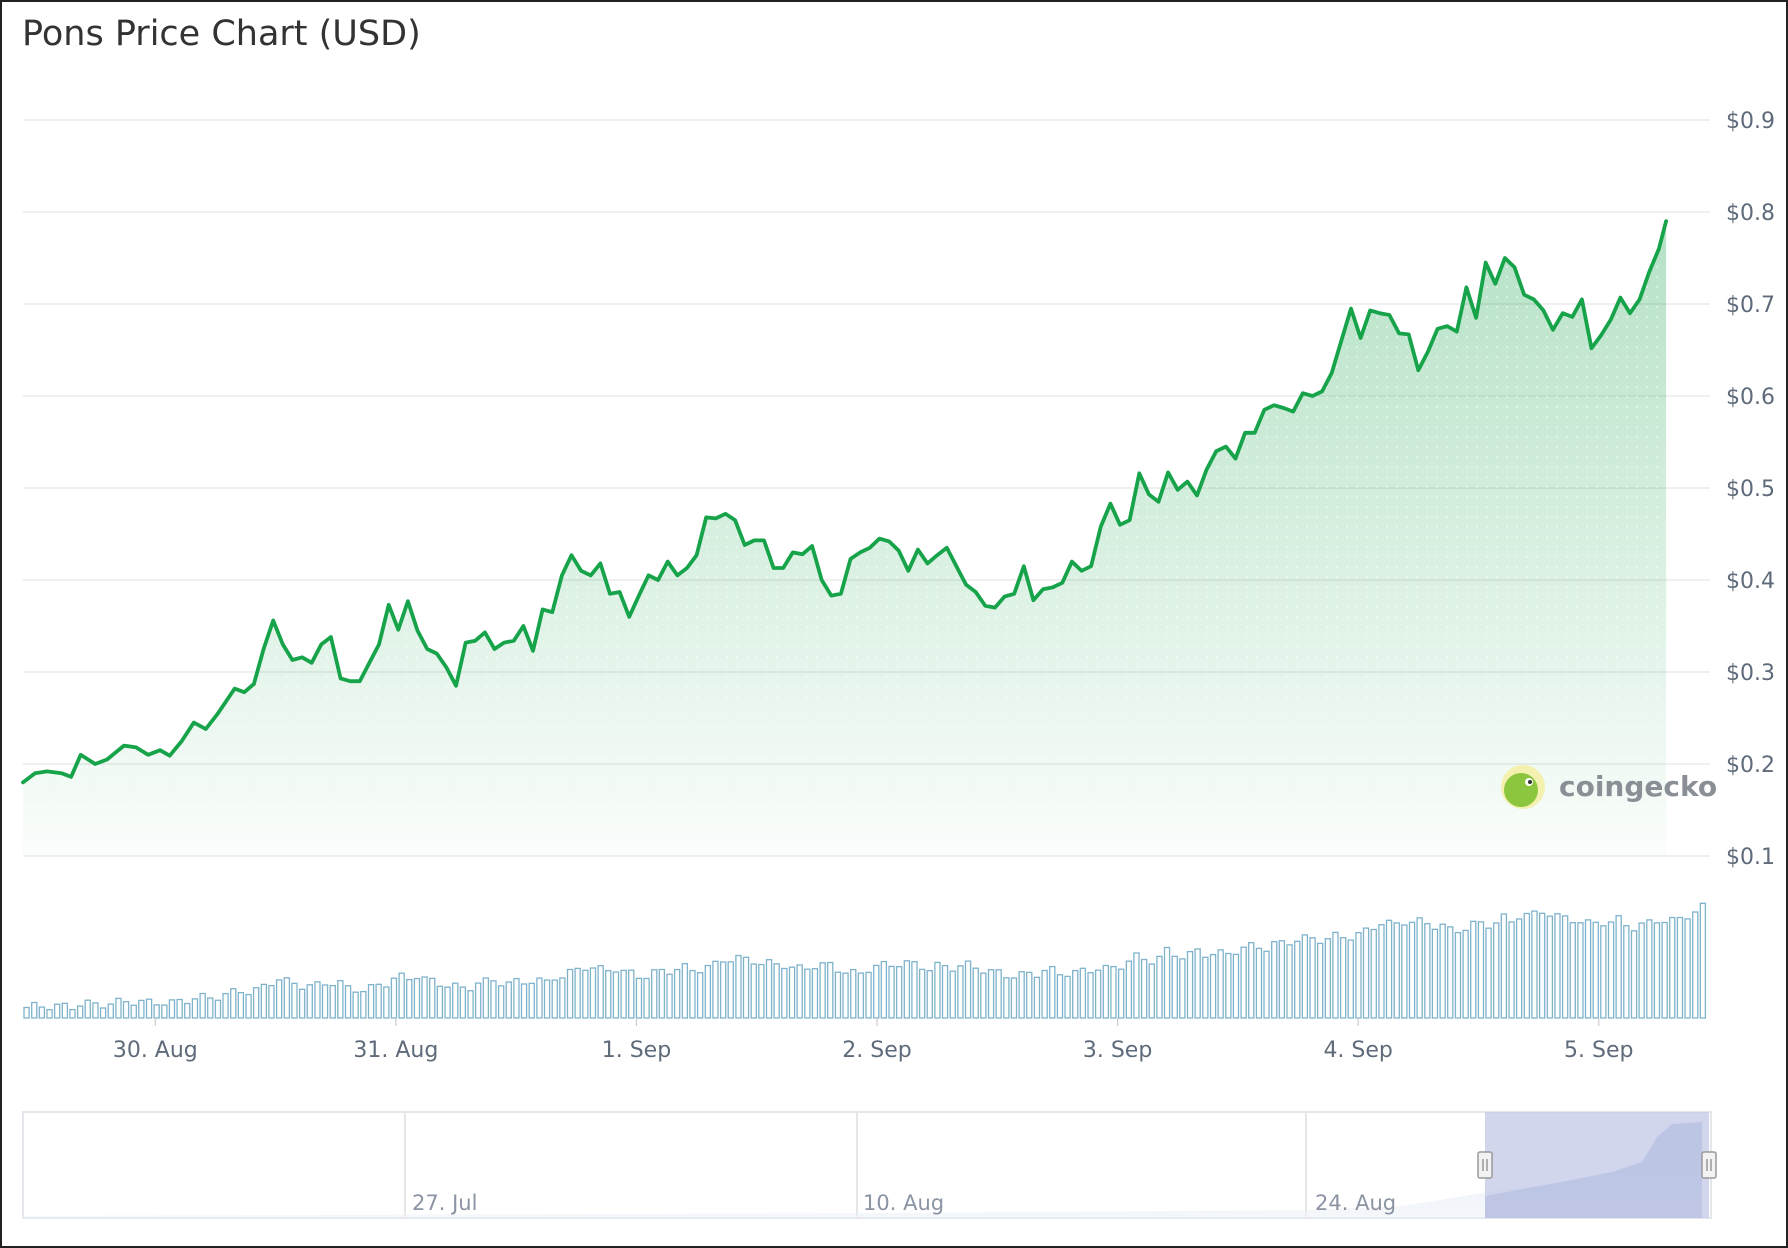  Describe the element at coordinates (1709, 1165) in the screenshot. I see `navigator-handle-right` at that location.